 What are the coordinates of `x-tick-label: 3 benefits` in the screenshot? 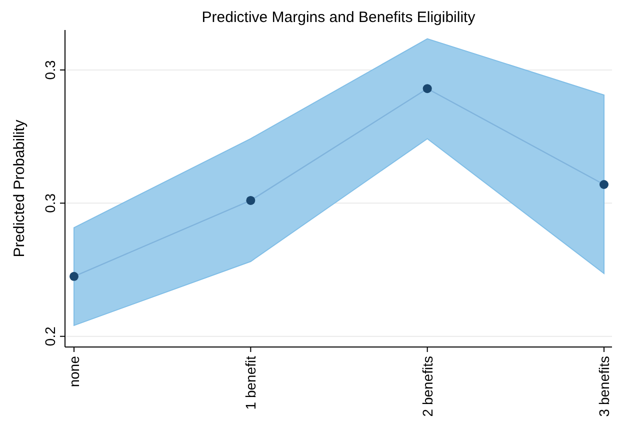 It's located at (604, 386).